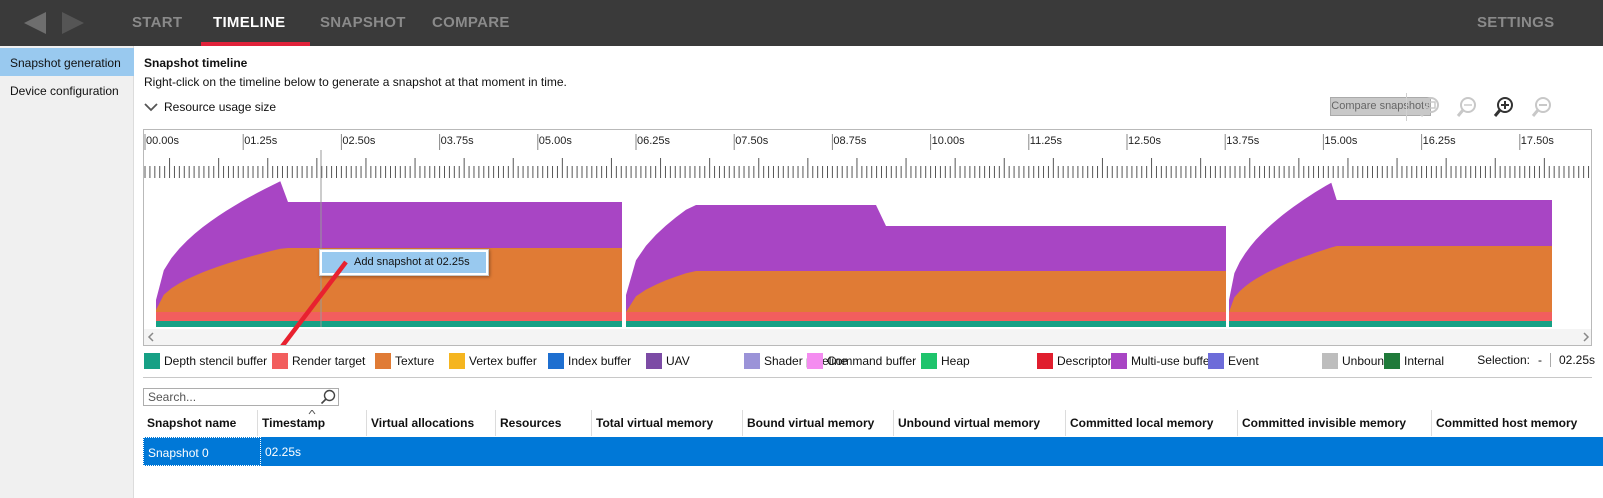 This screenshot has height=498, width=1603. I want to click on legend-label: Command buffer, so click(872, 361).